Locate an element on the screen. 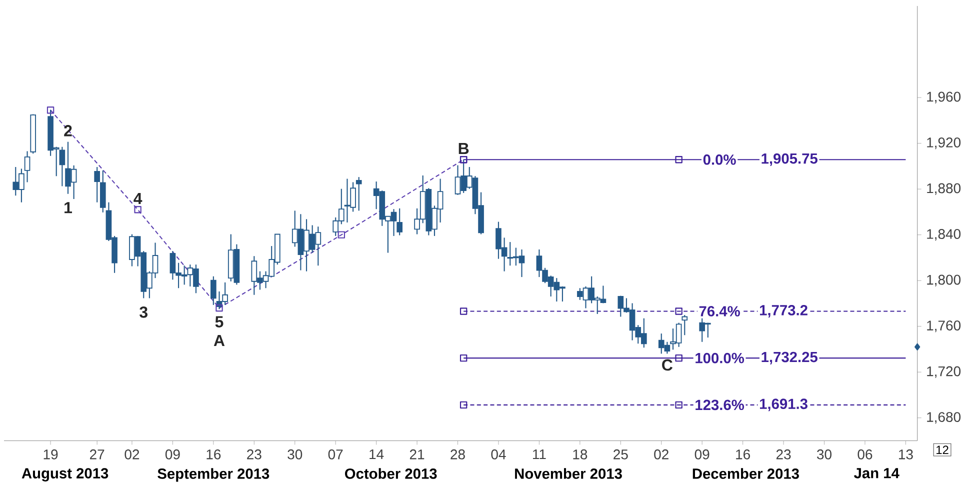 The height and width of the screenshot is (486, 972). x-tick-label: 27 is located at coordinates (97, 454).